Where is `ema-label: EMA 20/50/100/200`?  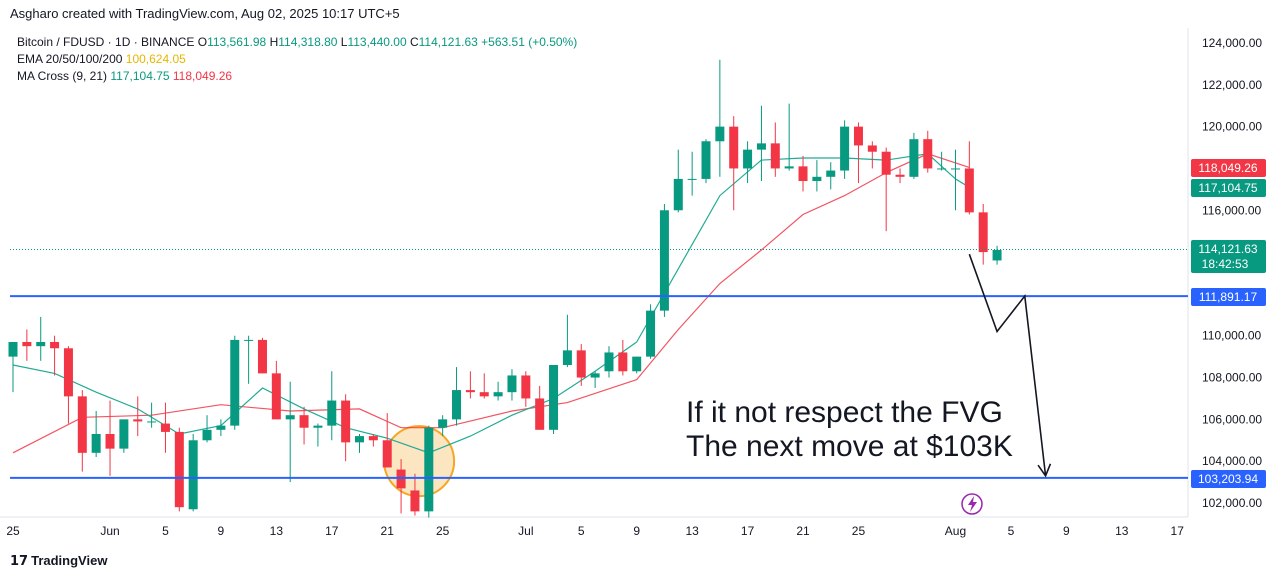 ema-label: EMA 20/50/100/200 is located at coordinates (70, 59).